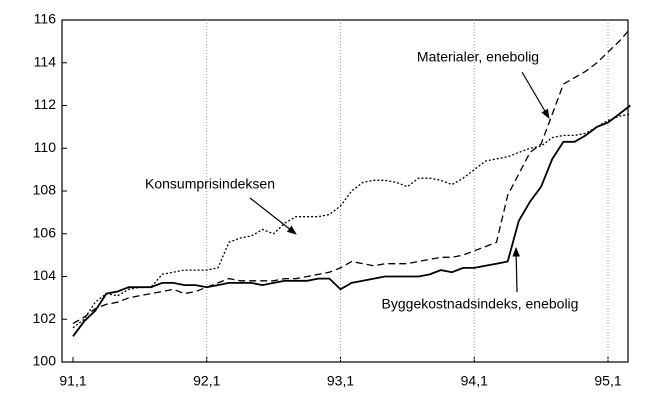 The image size is (656, 407). What do you see at coordinates (45, 318) in the screenshot?
I see `y-tick-label: 102` at bounding box center [45, 318].